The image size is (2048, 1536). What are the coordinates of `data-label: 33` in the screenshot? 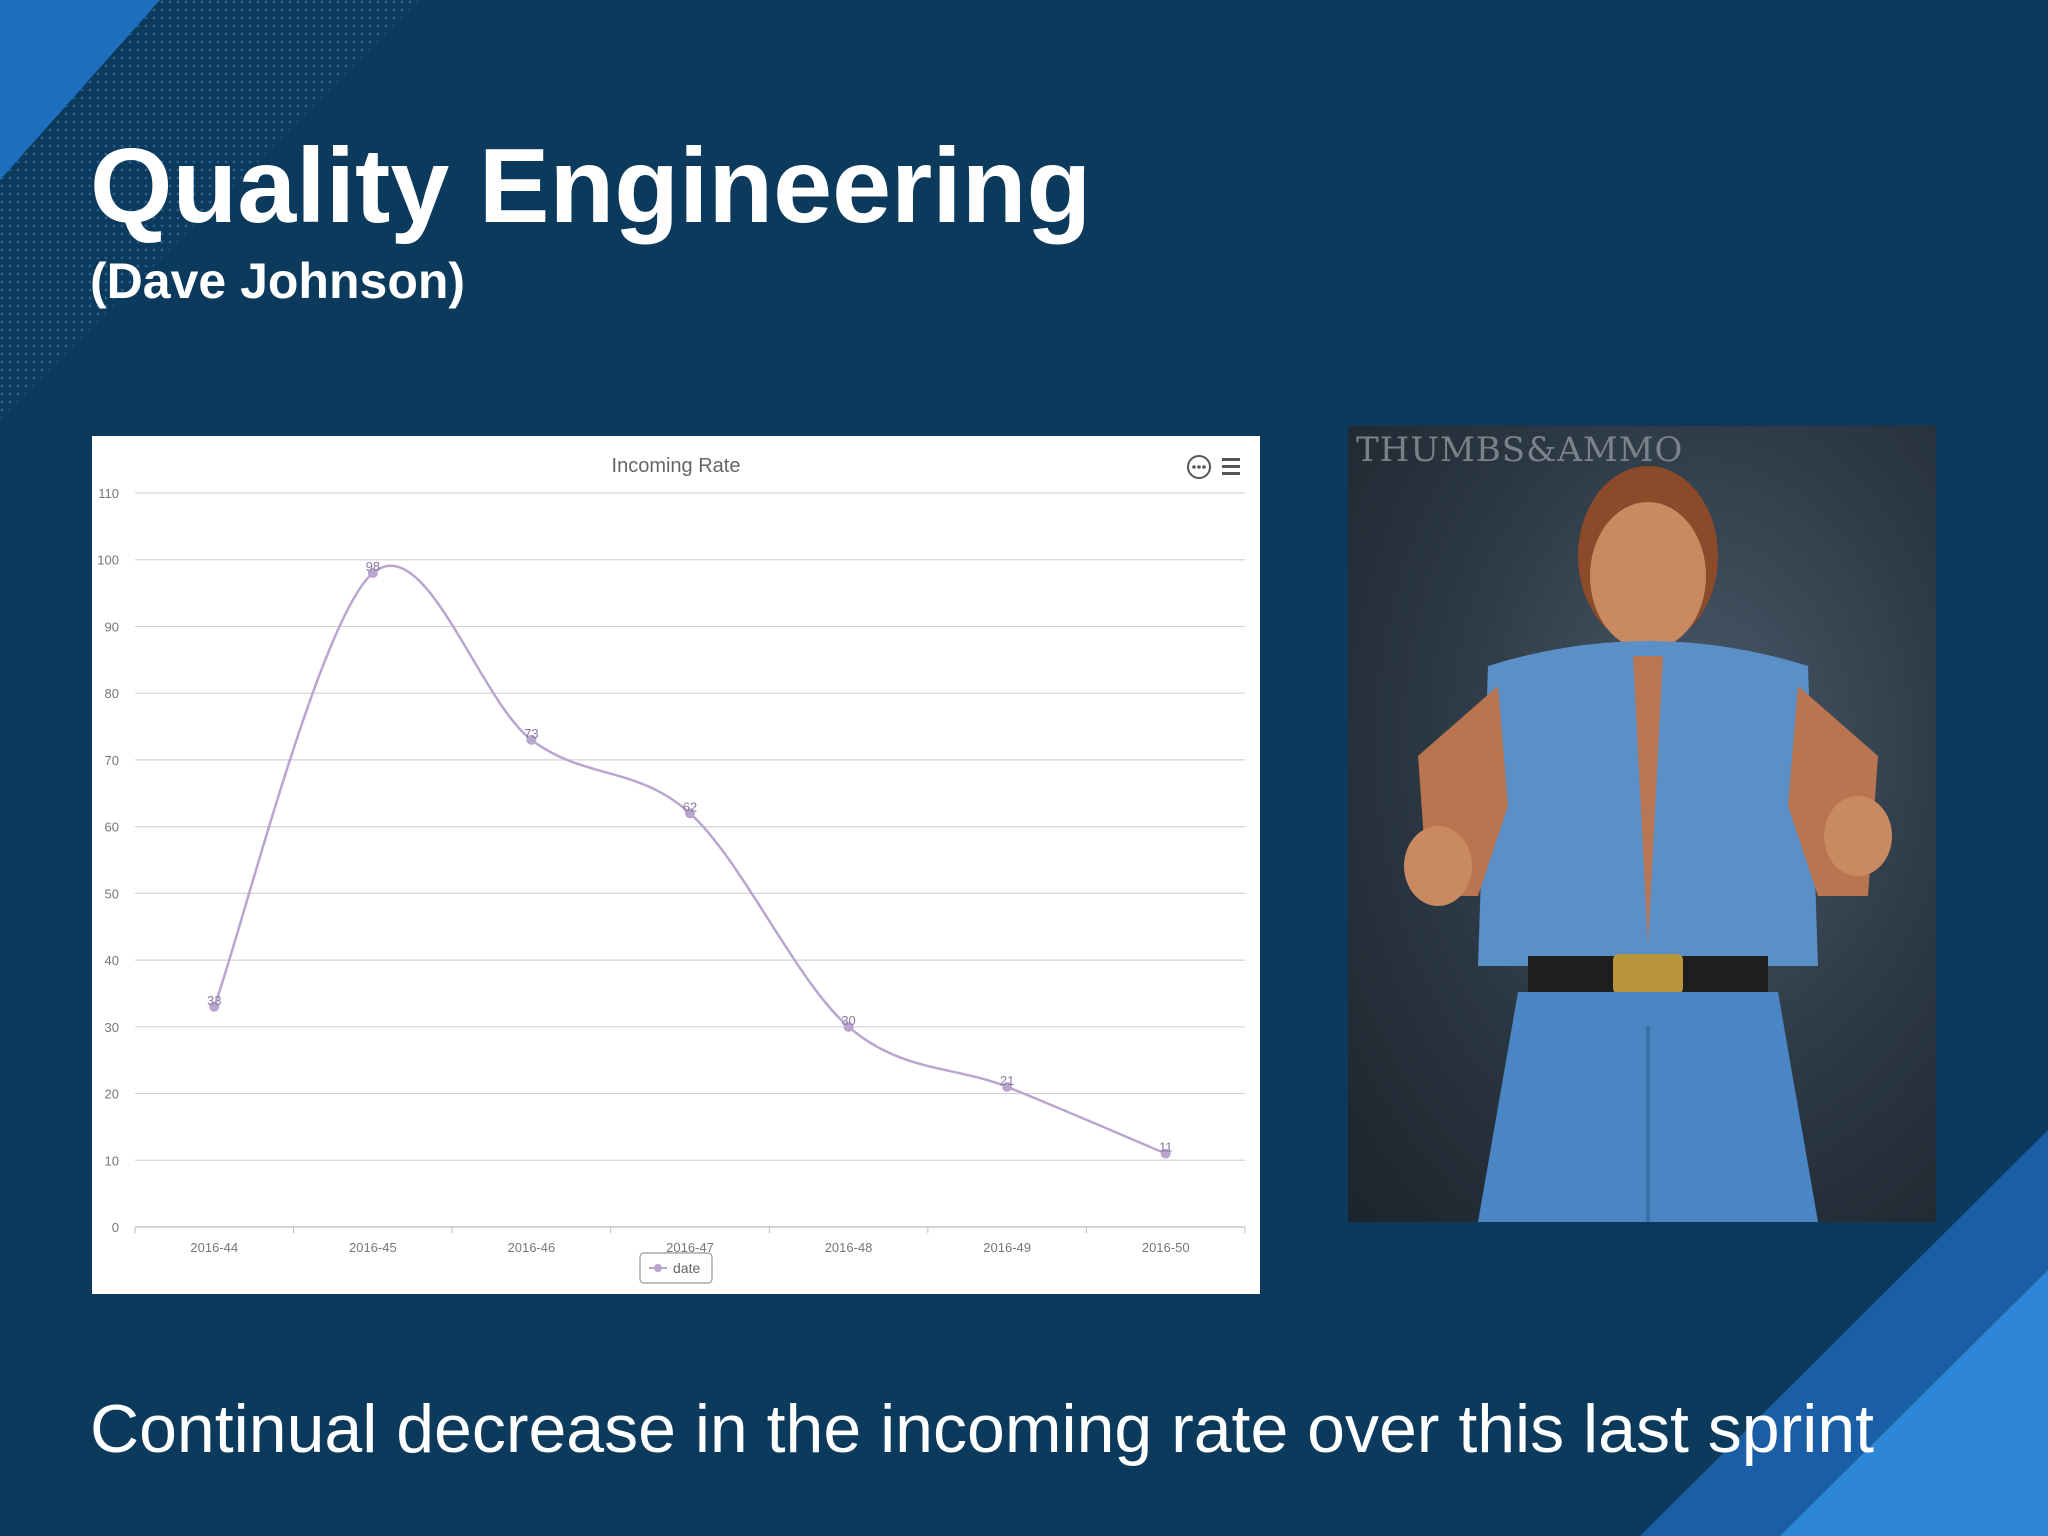 It's located at (214, 1000).